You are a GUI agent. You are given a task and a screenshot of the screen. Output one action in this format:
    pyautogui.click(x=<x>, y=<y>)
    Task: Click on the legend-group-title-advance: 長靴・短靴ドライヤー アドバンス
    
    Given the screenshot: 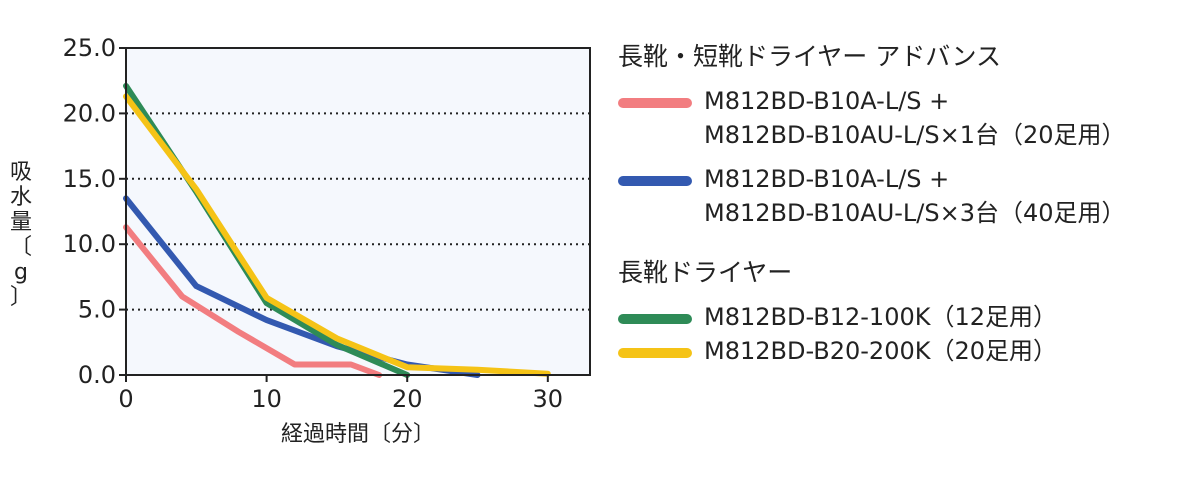 What is the action you would take?
    pyautogui.click(x=809, y=56)
    